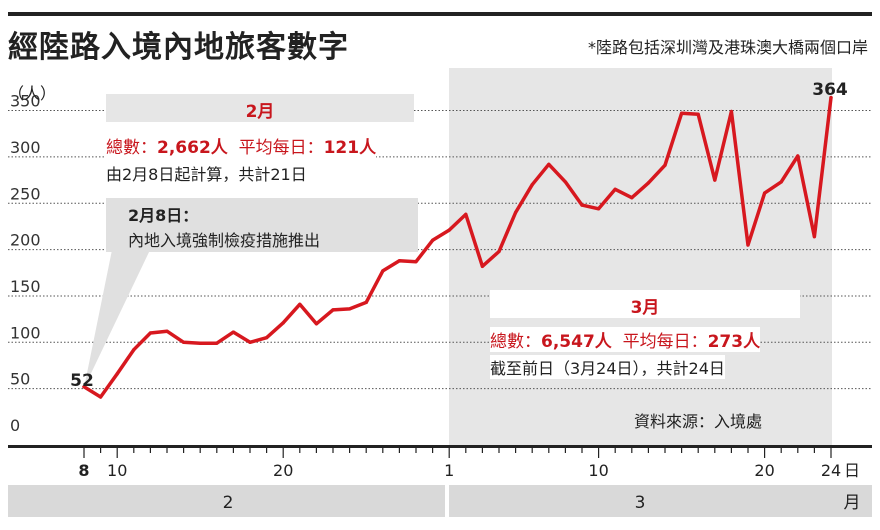 The width and height of the screenshot is (880, 530). What do you see at coordinates (25, 101) in the screenshot?
I see `y-tick-label: 350` at bounding box center [25, 101].